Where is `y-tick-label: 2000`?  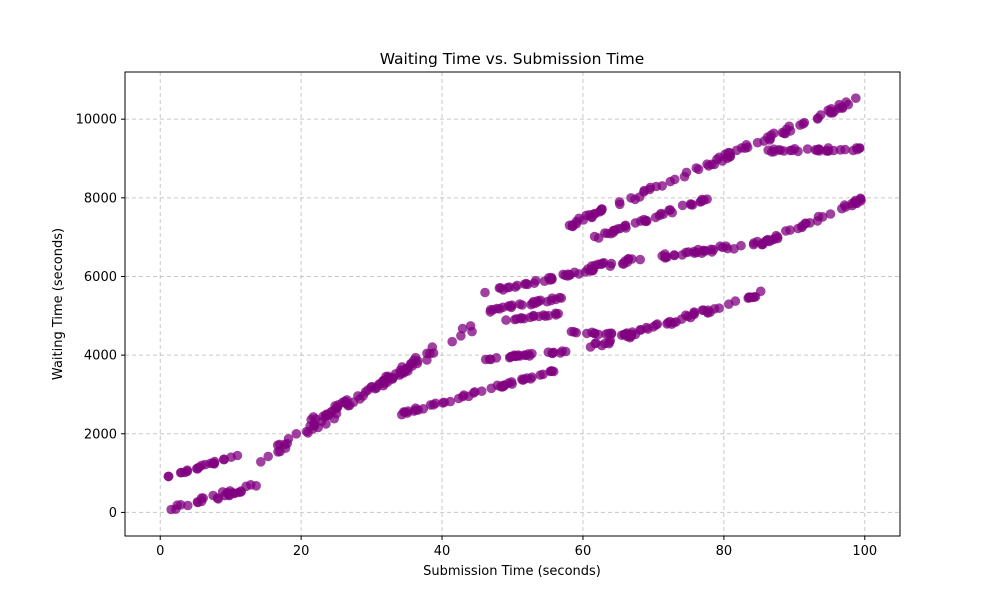 y-tick-label: 2000 is located at coordinates (100, 434).